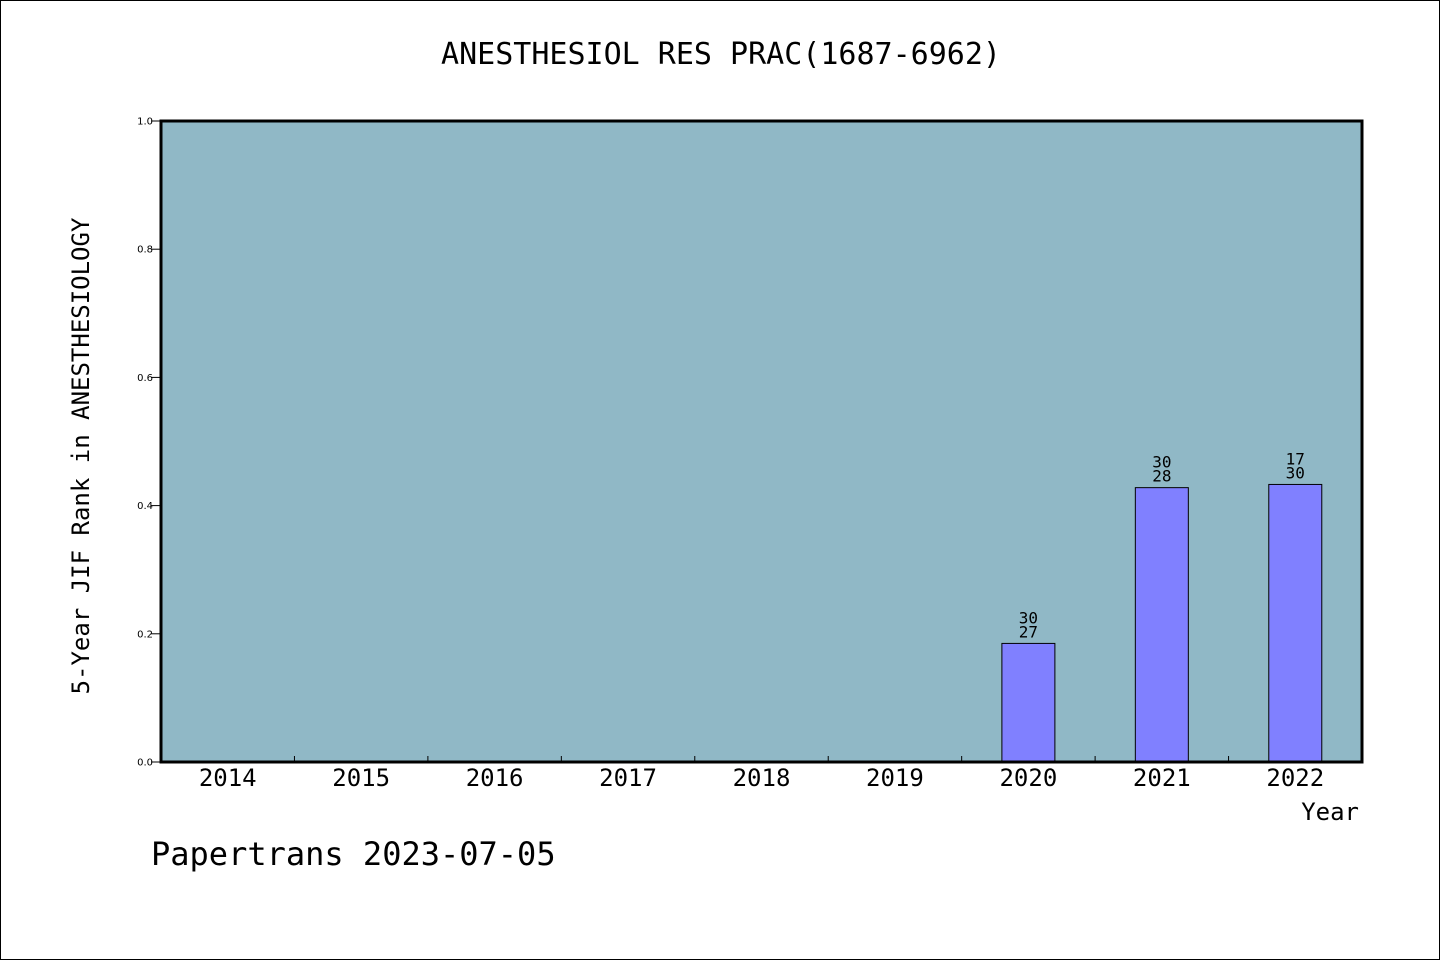 This screenshot has height=961, width=1440. Describe the element at coordinates (228, 778) in the screenshot. I see `x-tick-label: 2014` at that location.